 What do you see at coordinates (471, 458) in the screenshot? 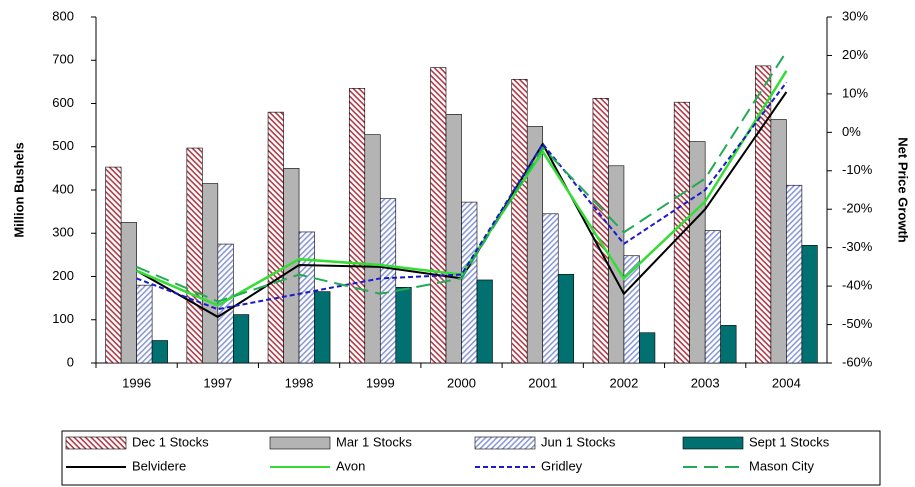
I see `legend-box` at bounding box center [471, 458].